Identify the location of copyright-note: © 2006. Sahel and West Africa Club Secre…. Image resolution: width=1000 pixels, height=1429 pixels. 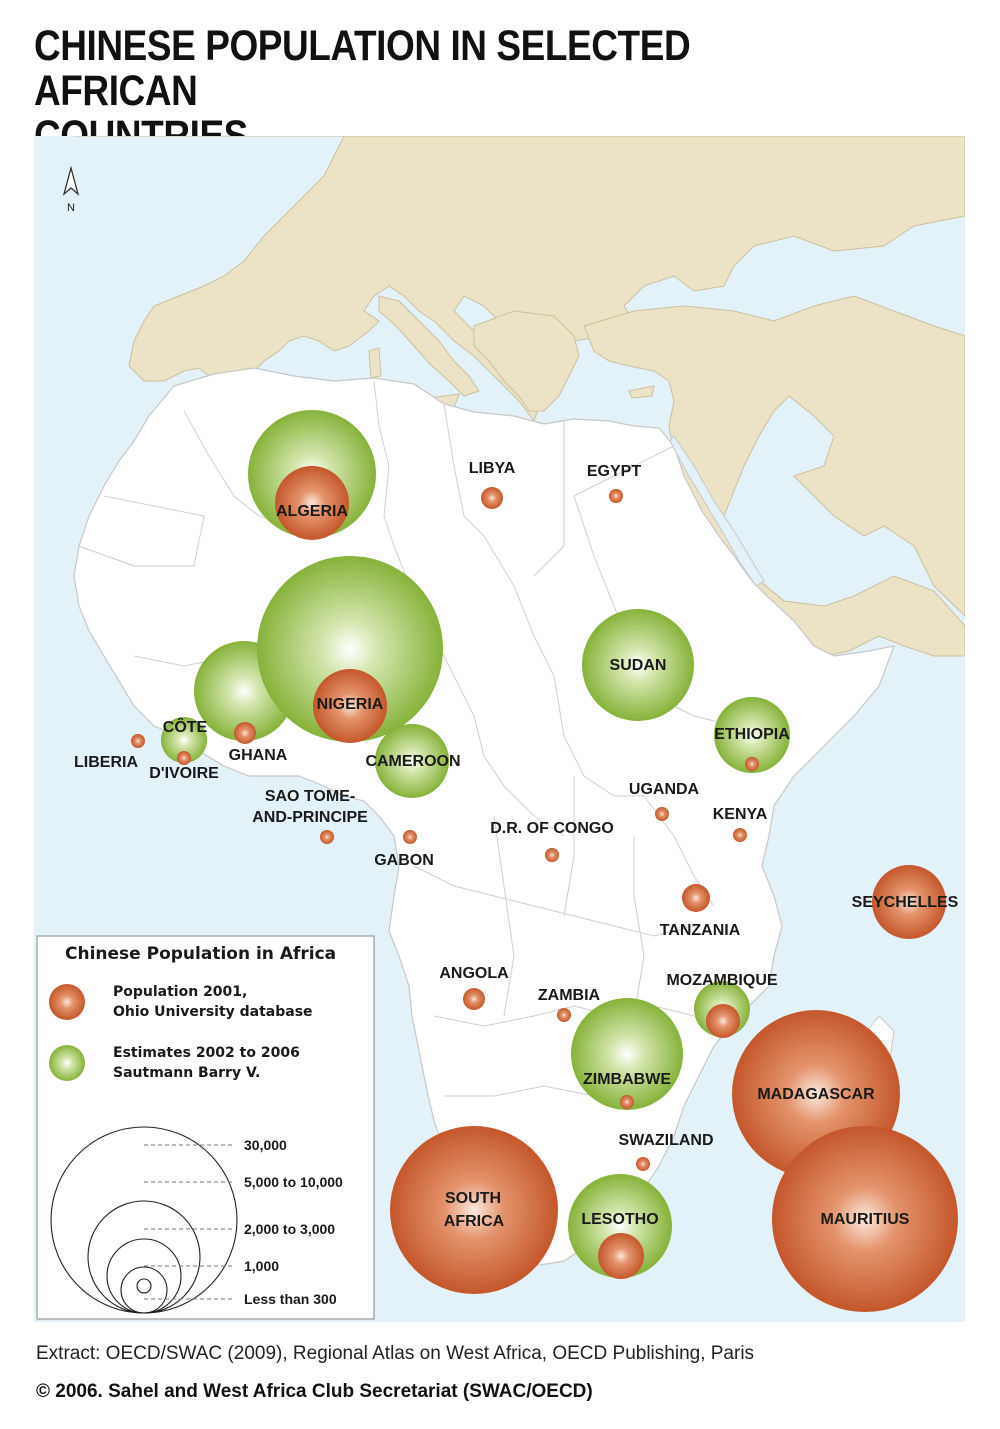
(314, 1391).